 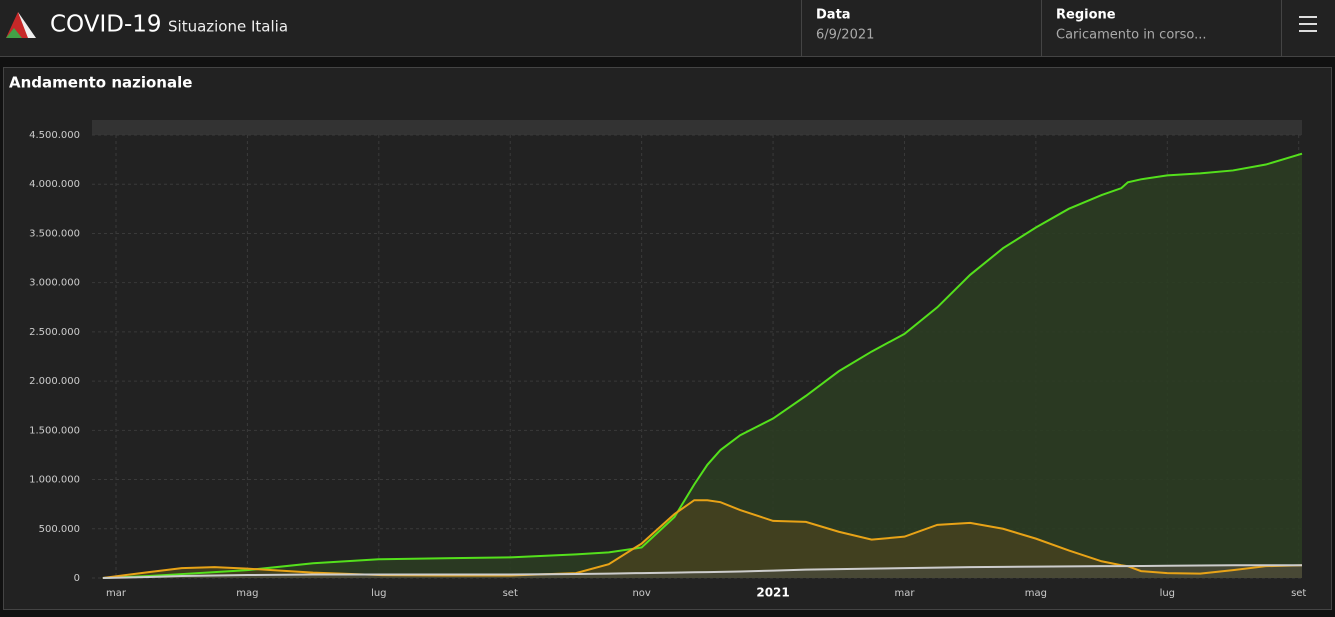 What do you see at coordinates (54, 381) in the screenshot?
I see `y-tick-label: 2.000.000` at bounding box center [54, 381].